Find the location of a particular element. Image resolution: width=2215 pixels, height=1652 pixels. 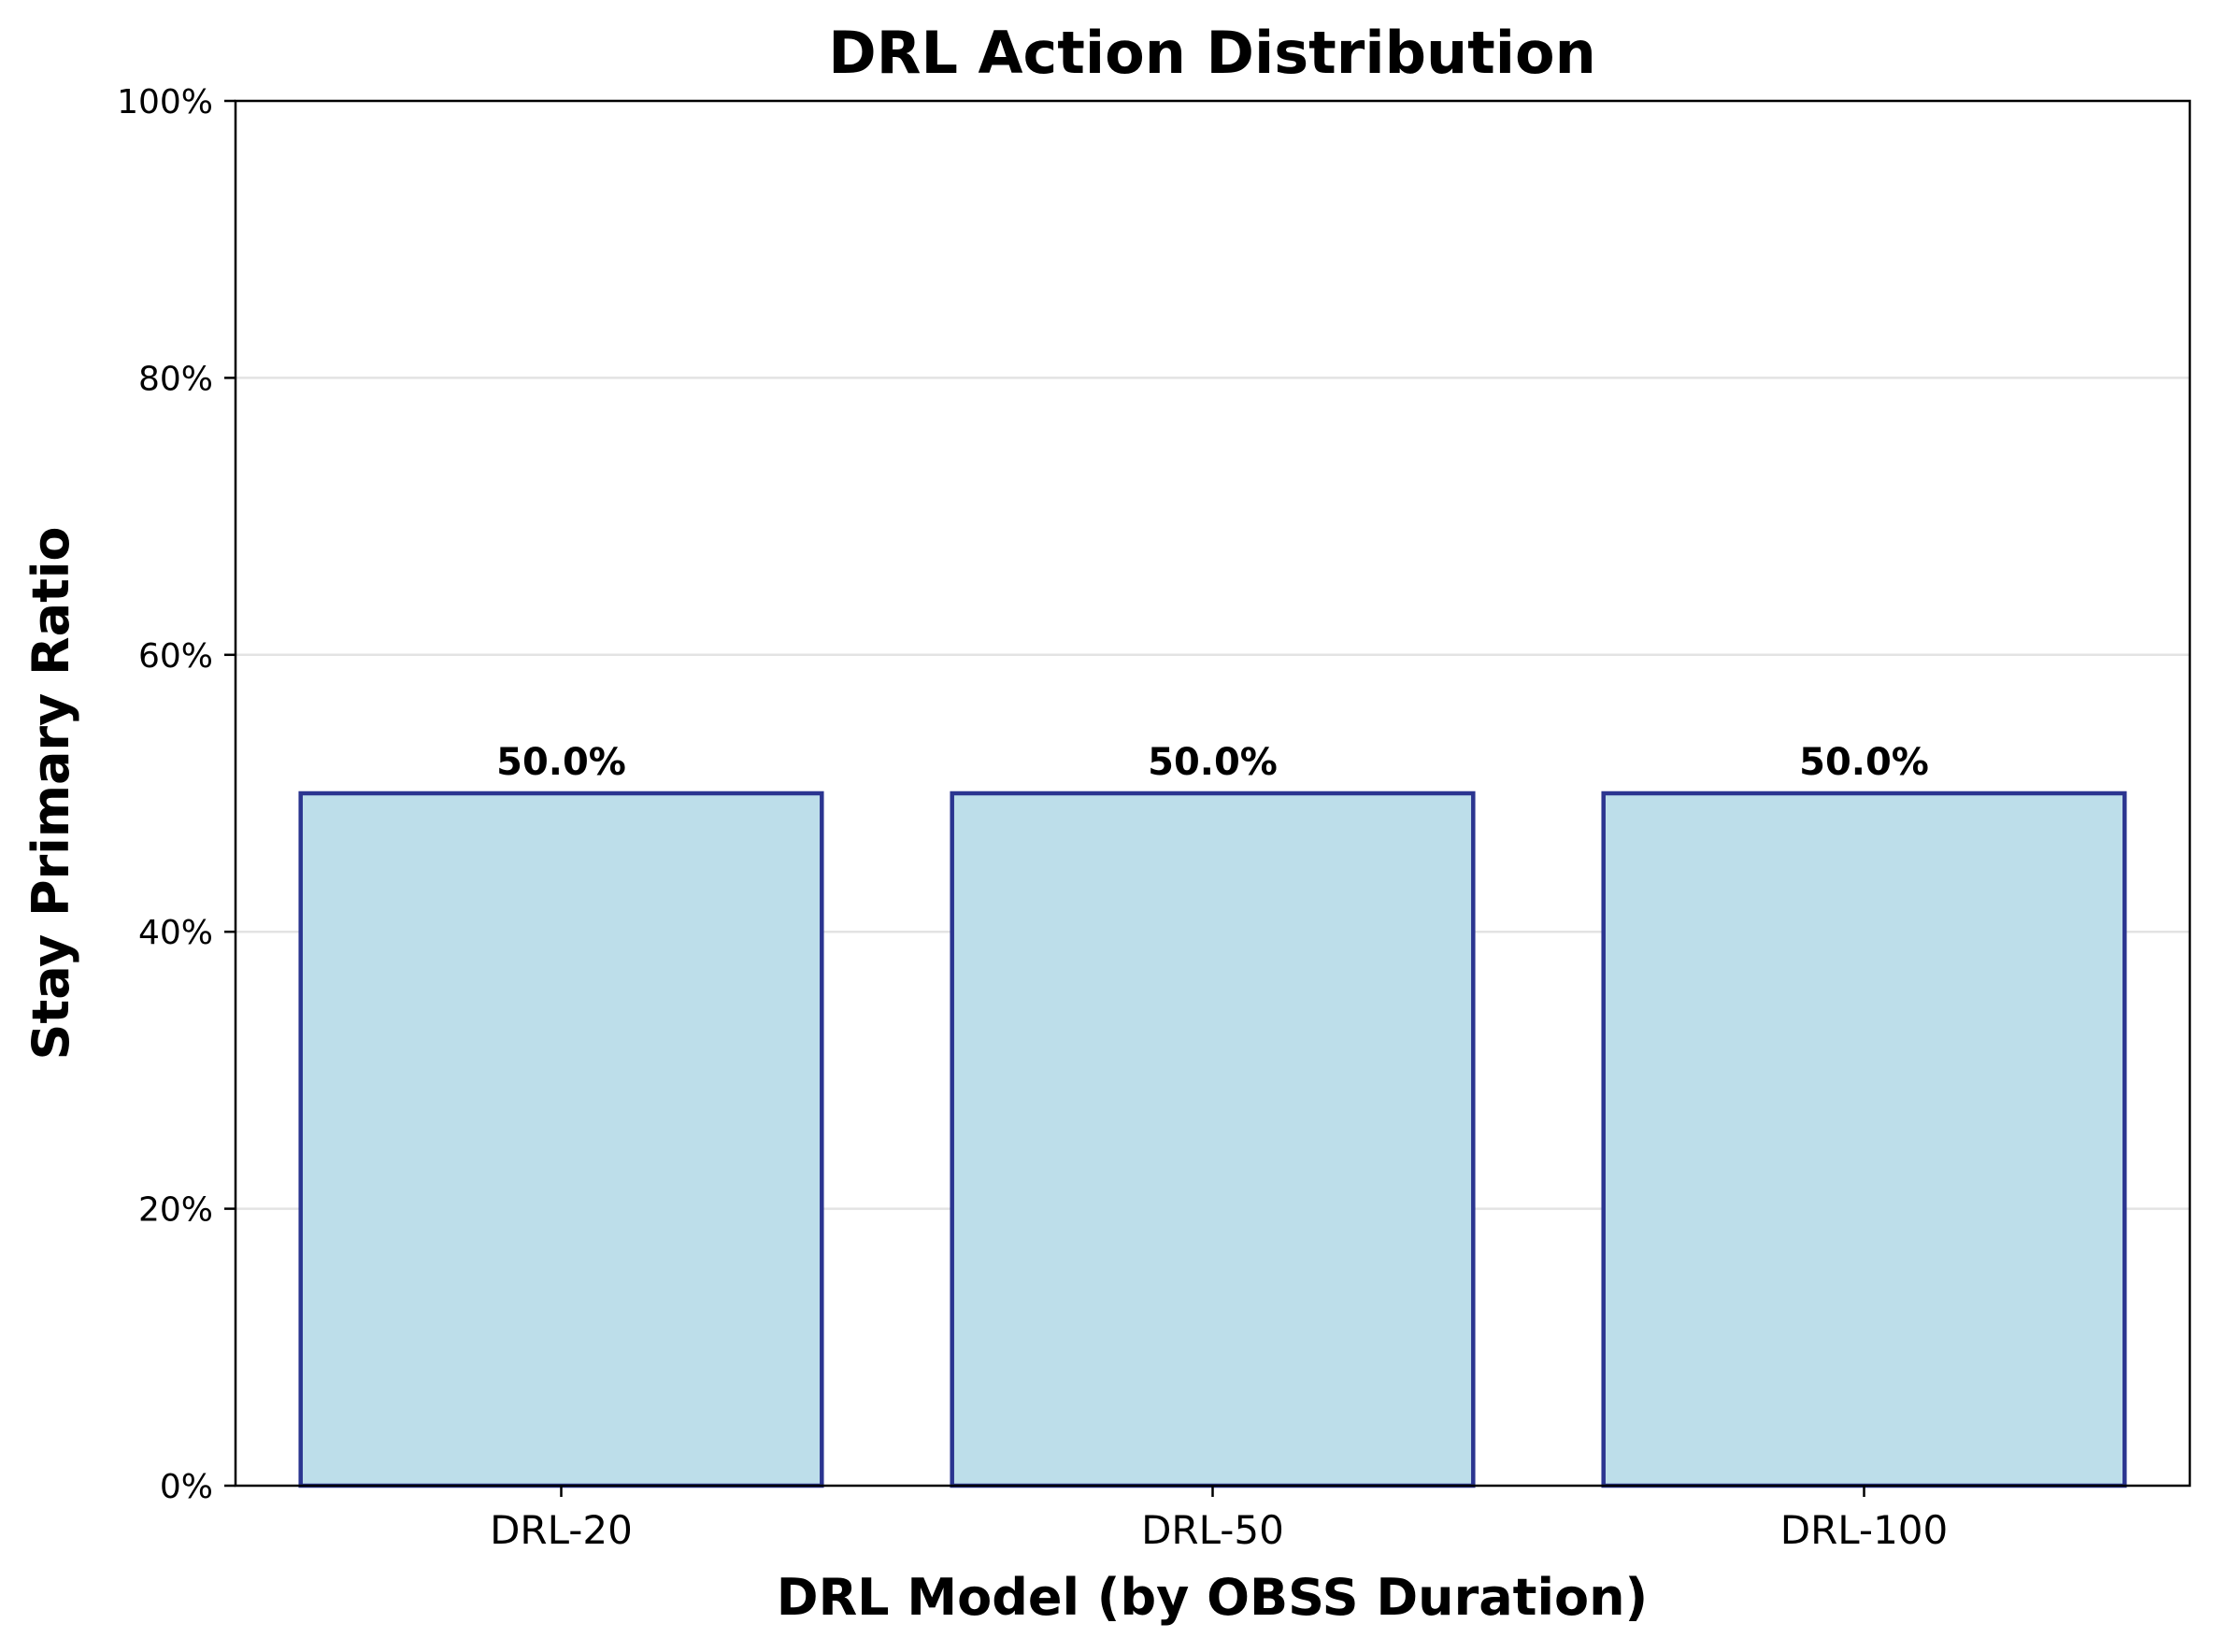

x-ticks: DRL-20 DRL-50 DRL-100 is located at coordinates (1219, 1519).